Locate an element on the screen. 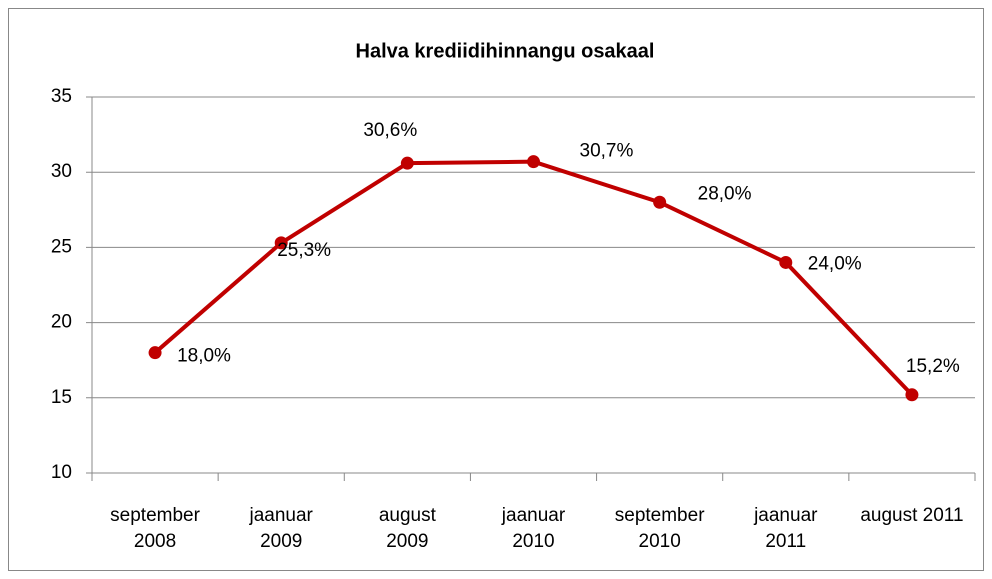 This screenshot has height=579, width=992. data-label: 18,0% is located at coordinates (204, 356).